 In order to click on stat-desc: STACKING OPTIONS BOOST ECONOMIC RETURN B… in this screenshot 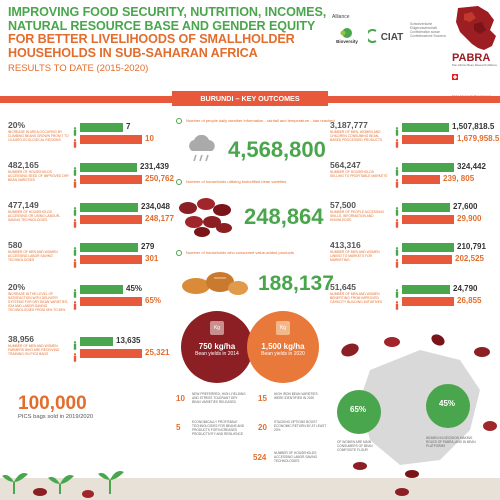, I will do `click(300, 426)`.